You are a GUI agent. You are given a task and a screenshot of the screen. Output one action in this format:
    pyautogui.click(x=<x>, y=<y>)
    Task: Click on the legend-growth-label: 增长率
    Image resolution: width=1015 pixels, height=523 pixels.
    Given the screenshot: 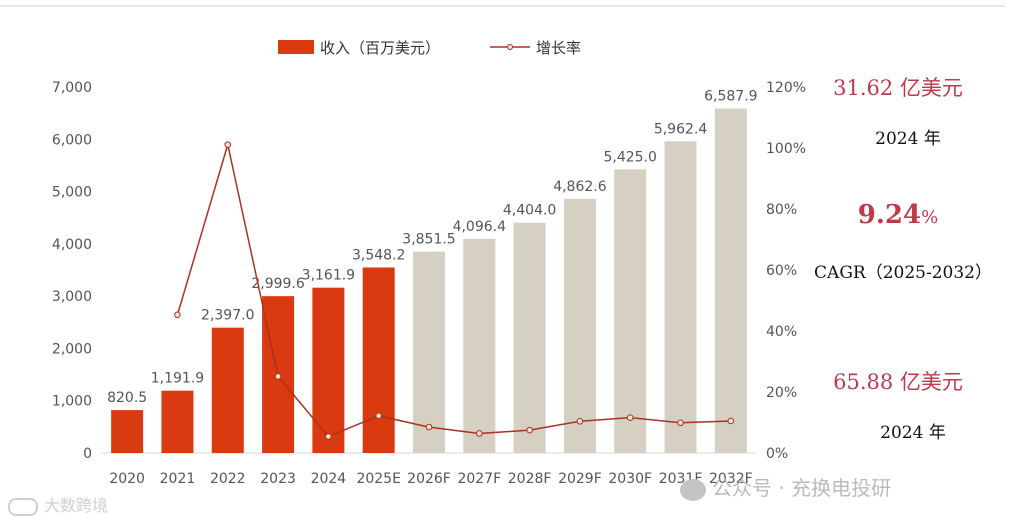 What is the action you would take?
    pyautogui.click(x=558, y=48)
    